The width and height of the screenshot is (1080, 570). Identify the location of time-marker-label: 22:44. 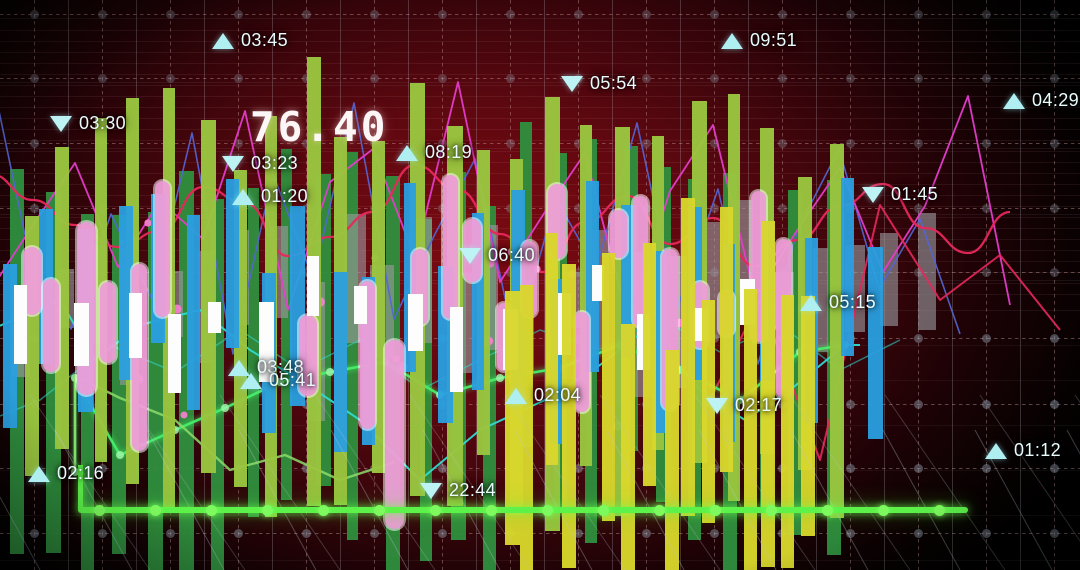
(473, 490).